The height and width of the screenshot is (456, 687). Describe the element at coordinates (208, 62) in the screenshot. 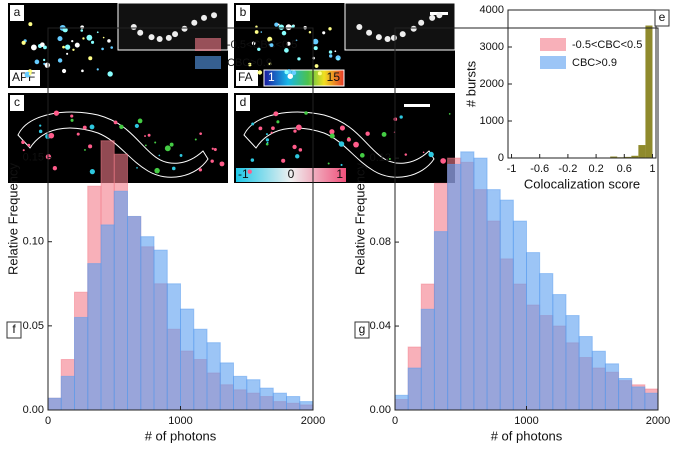

I see `legend-swatch` at that location.